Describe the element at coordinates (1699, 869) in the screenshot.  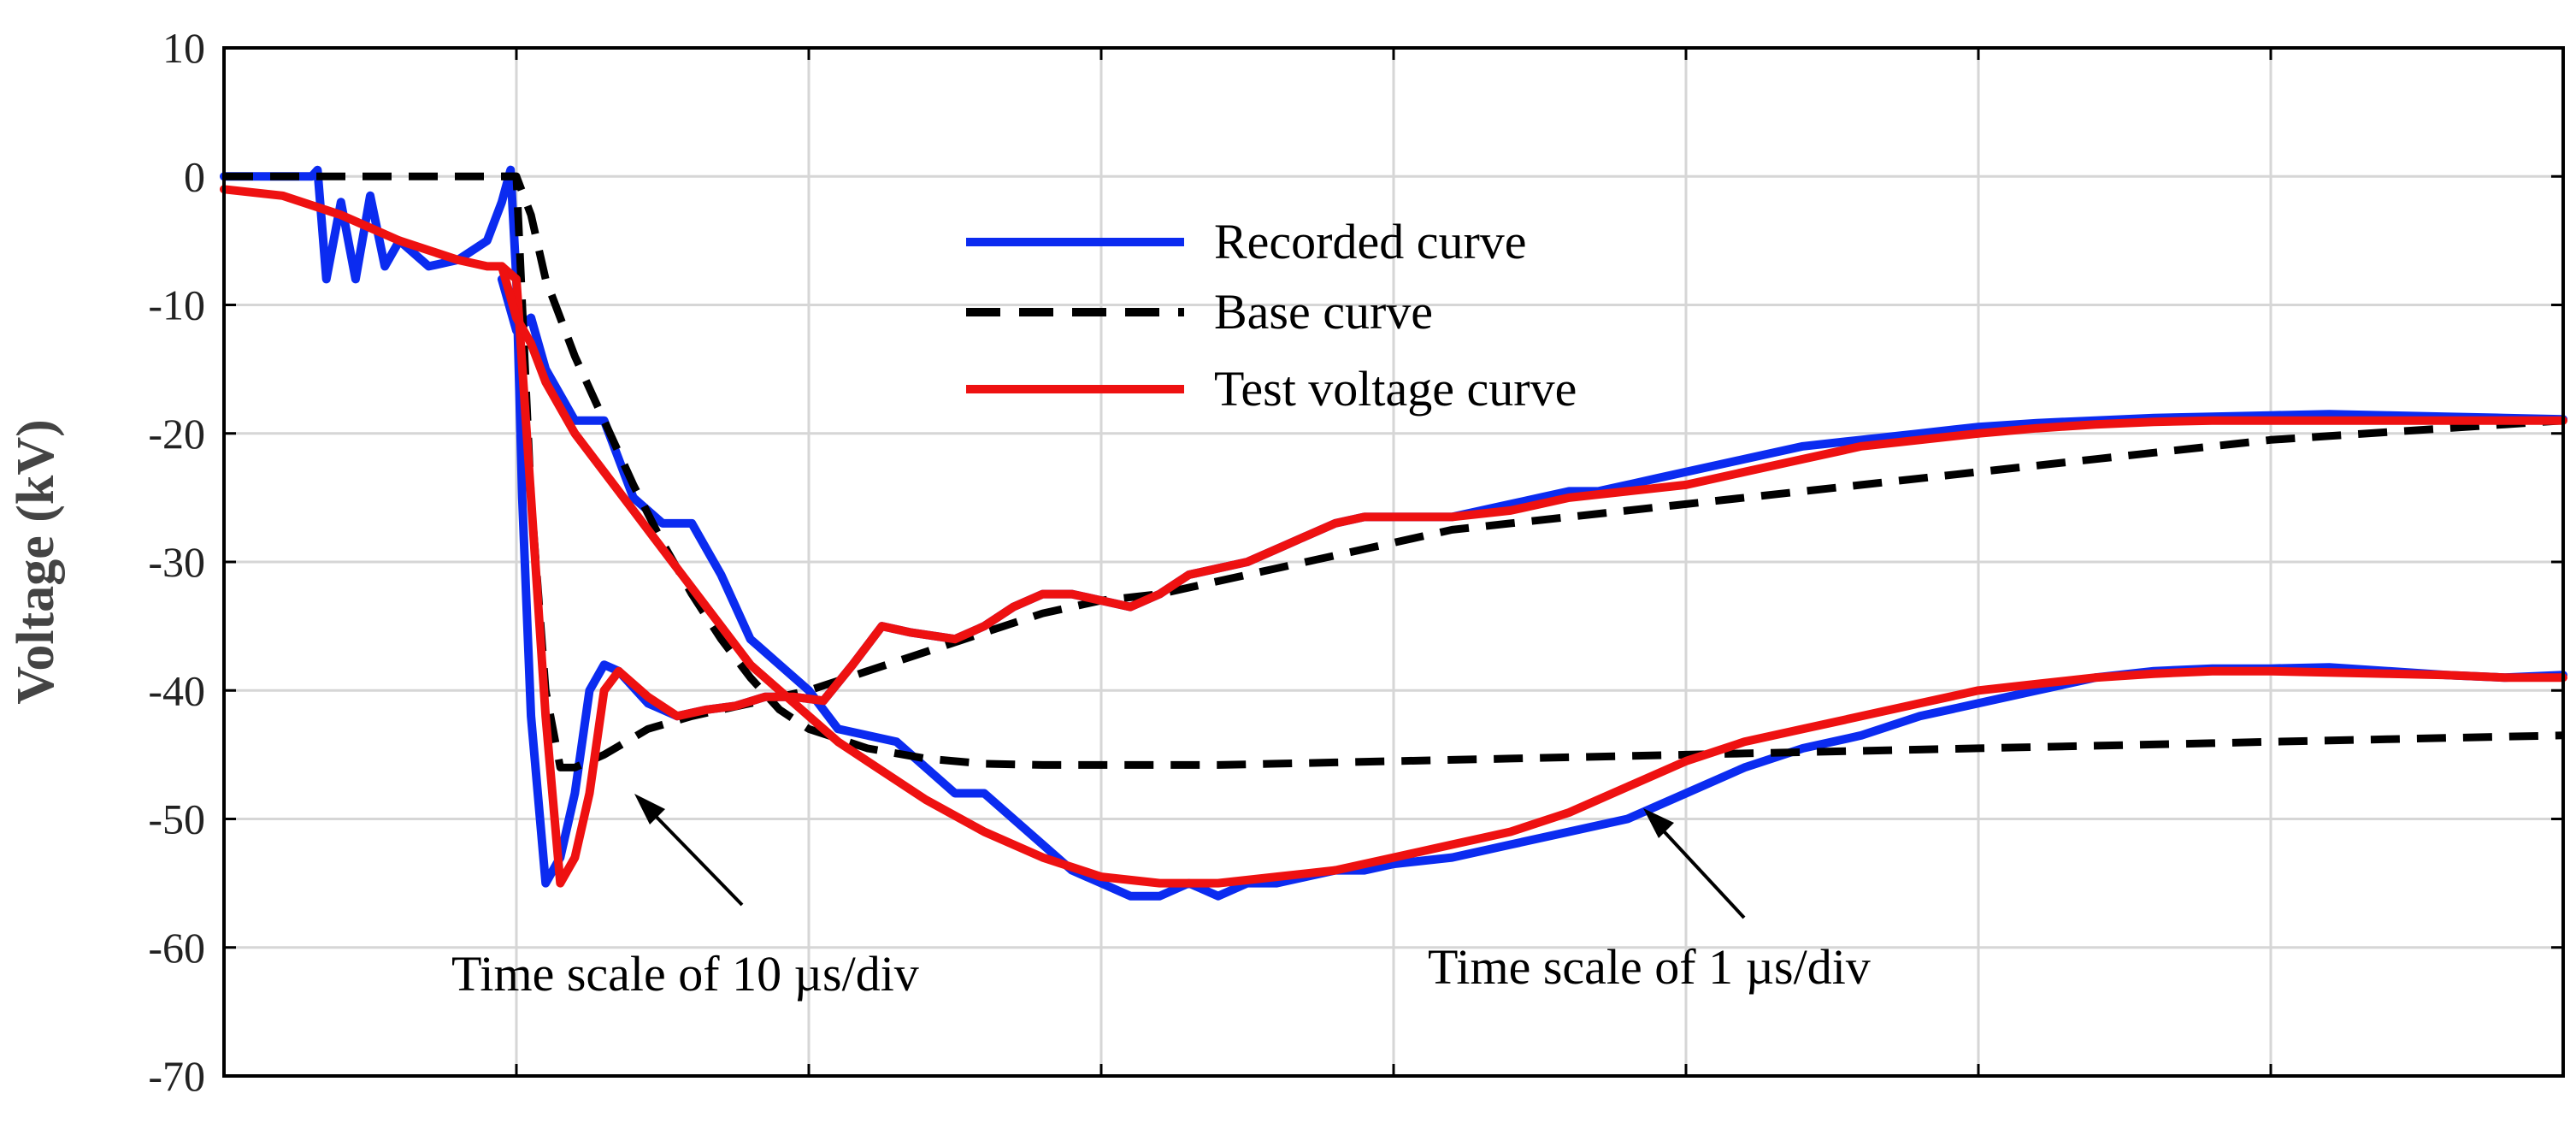
I see `annotation-arrow-1us` at that location.